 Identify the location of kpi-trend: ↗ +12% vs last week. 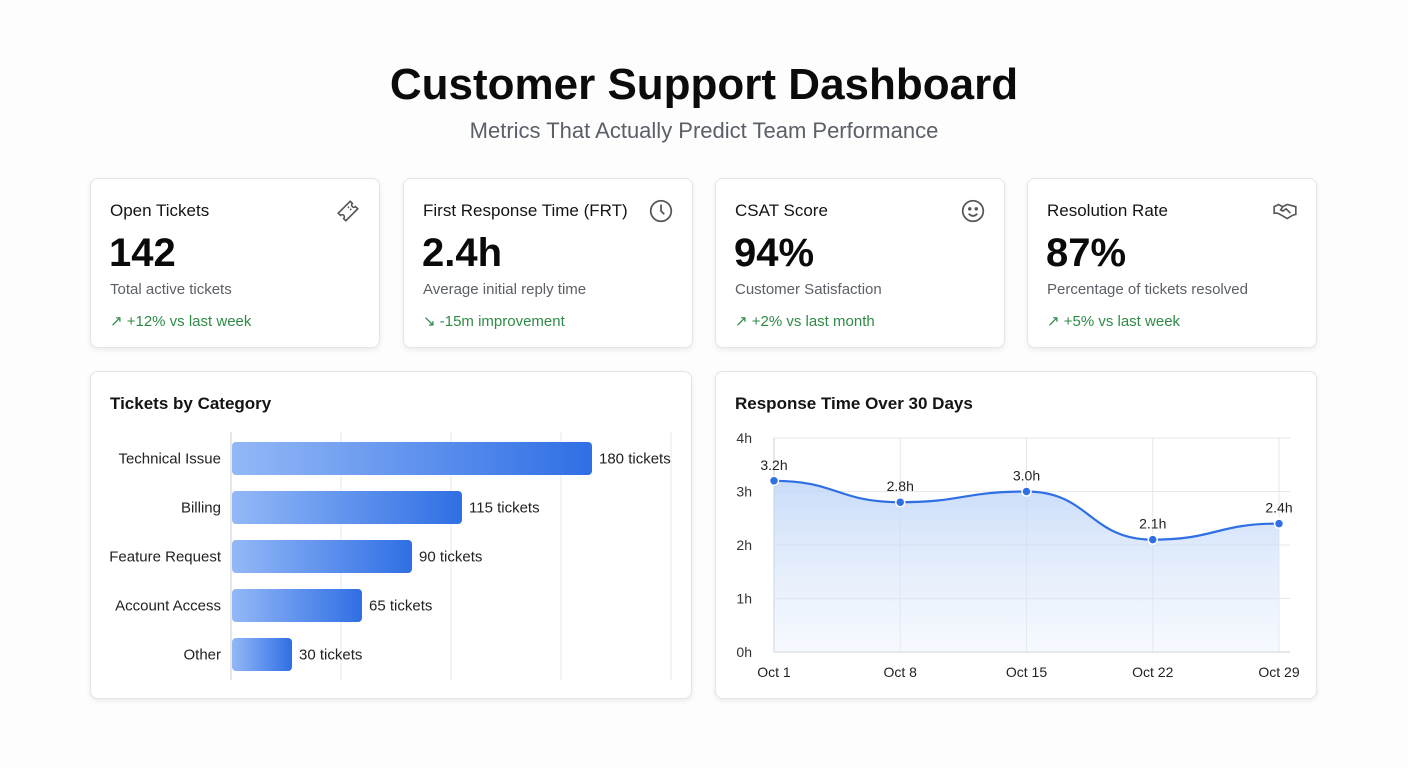
(181, 321).